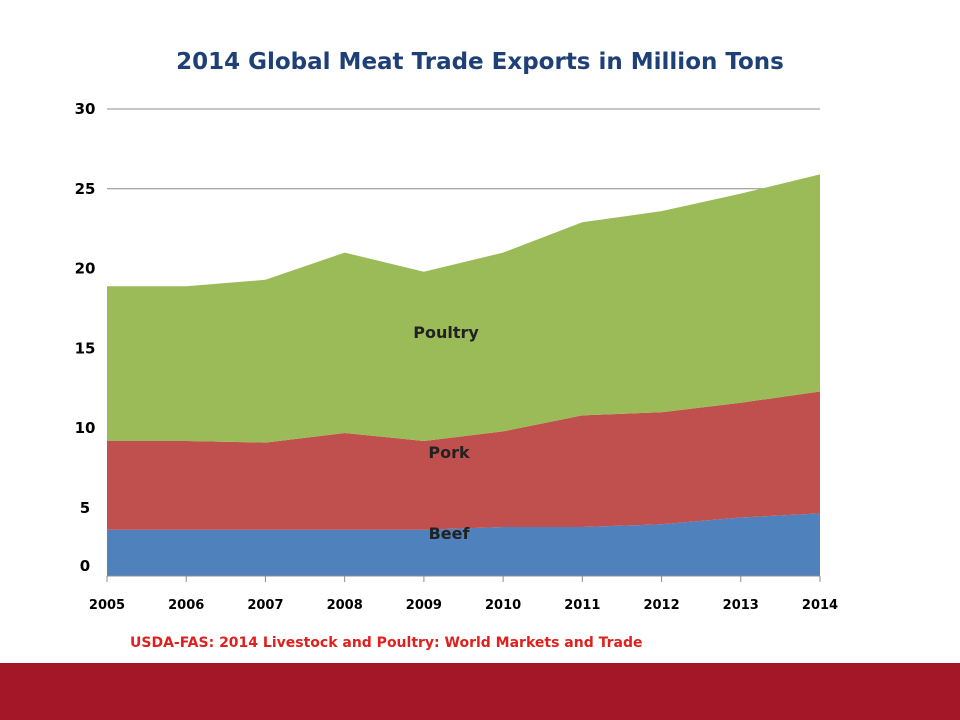  What do you see at coordinates (85, 428) in the screenshot?
I see `y-tick-label: 10` at bounding box center [85, 428].